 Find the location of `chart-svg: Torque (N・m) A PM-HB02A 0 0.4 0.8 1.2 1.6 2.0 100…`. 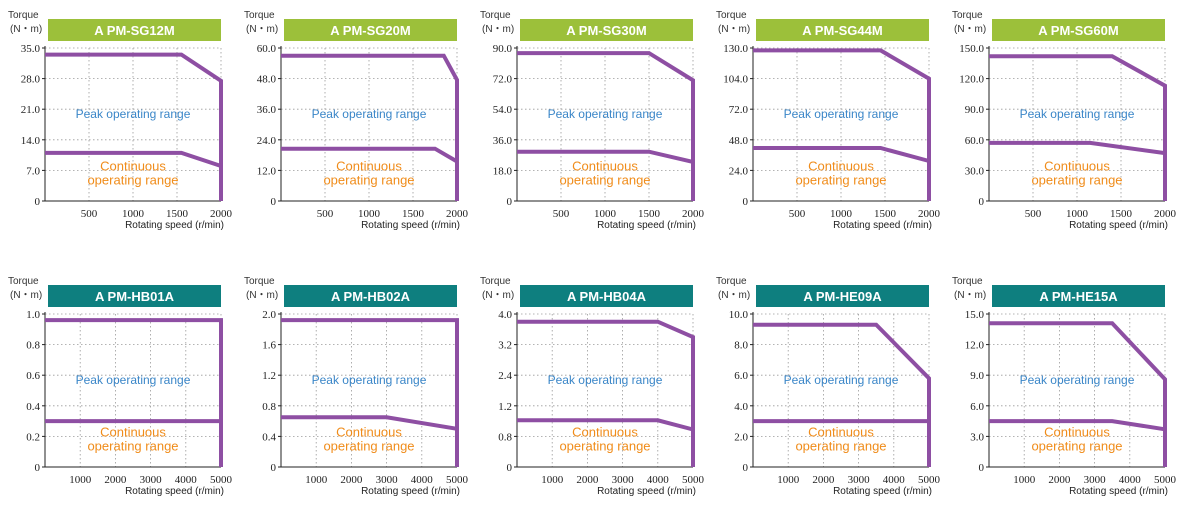

chart-svg: Torque (N・m) A PM-HB02A 0 0.4 0.8 1.2 1.6 2.0 100… is located at coordinates (356, 386).